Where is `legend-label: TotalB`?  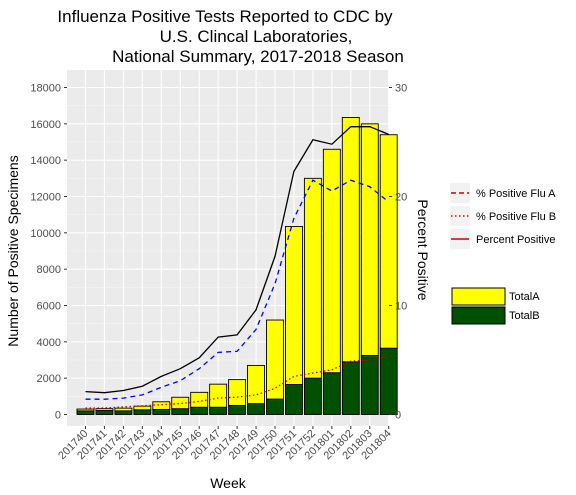
legend-label: TotalB is located at coordinates (524, 316).